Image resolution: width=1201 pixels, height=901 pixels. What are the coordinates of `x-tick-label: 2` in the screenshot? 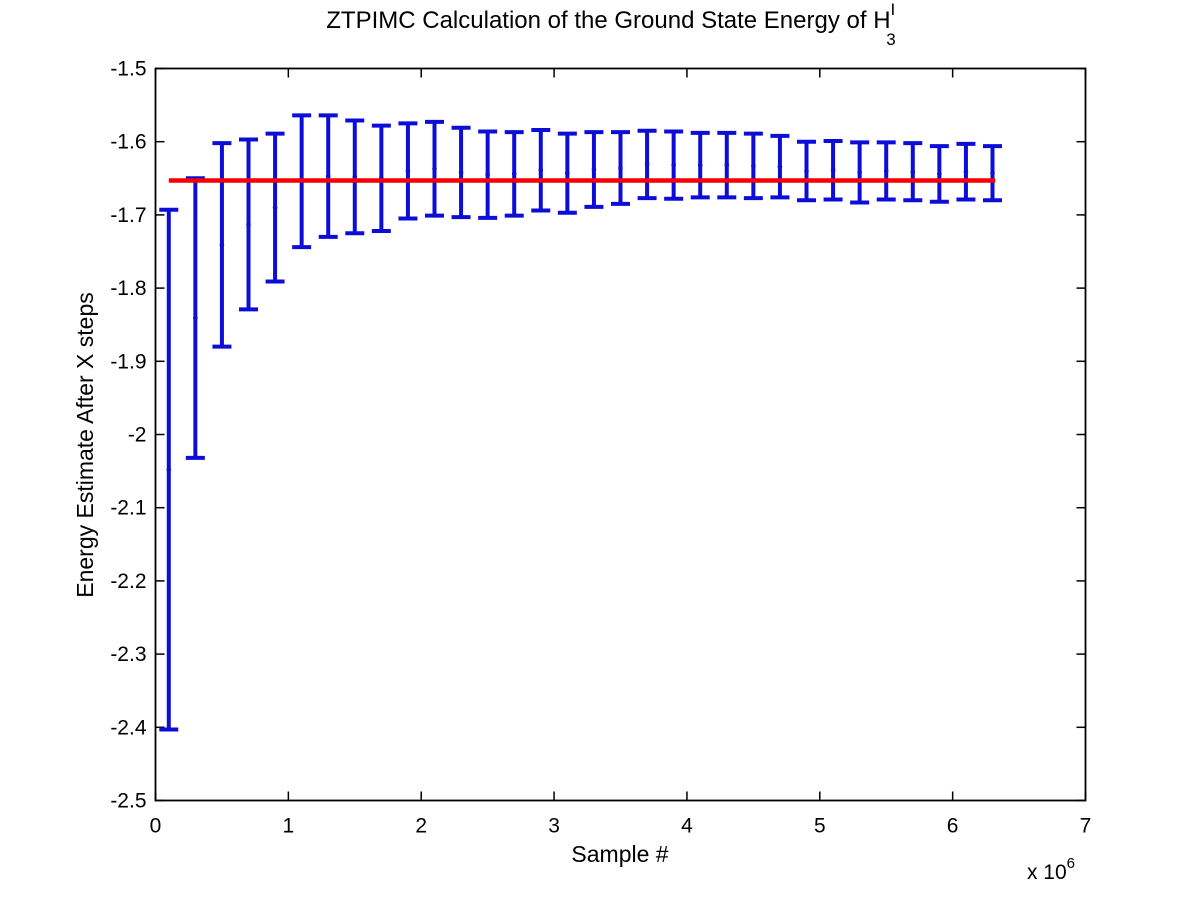 It's located at (421, 826).